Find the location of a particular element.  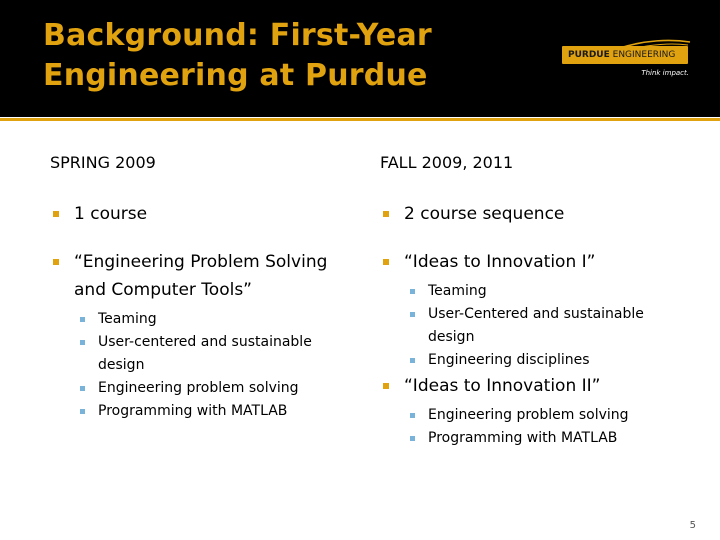

bullet-item: 1 course is located at coordinates (200, 214).